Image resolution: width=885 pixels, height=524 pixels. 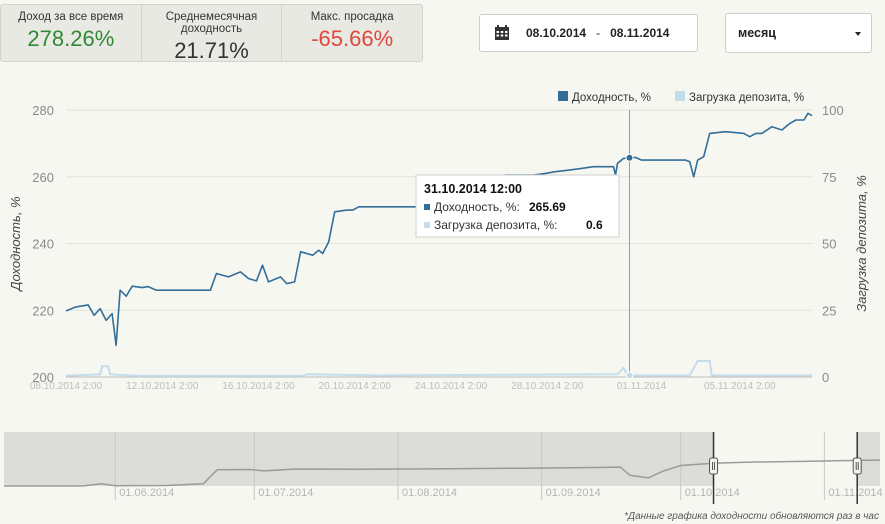 What do you see at coordinates (502, 32) in the screenshot?
I see `calendar-icon` at bounding box center [502, 32].